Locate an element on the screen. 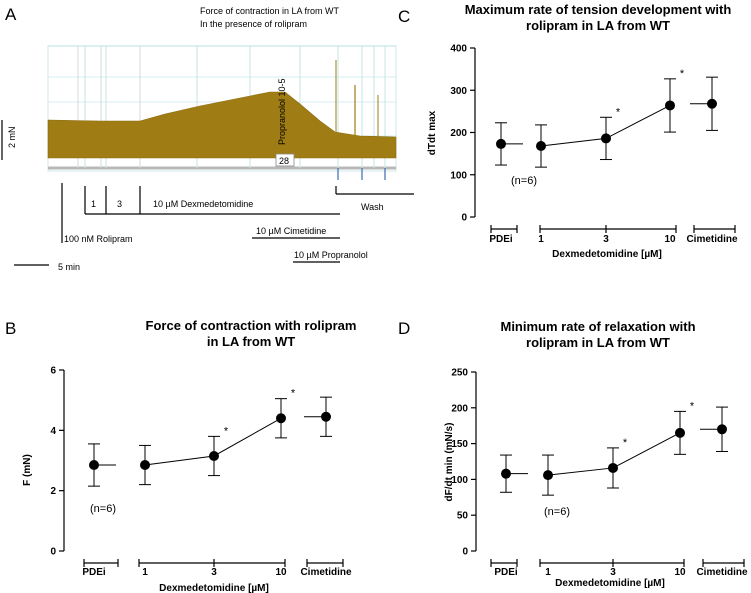 The image size is (751, 593). chart-b-x-tick-label: PDEi is located at coordinates (94, 572).